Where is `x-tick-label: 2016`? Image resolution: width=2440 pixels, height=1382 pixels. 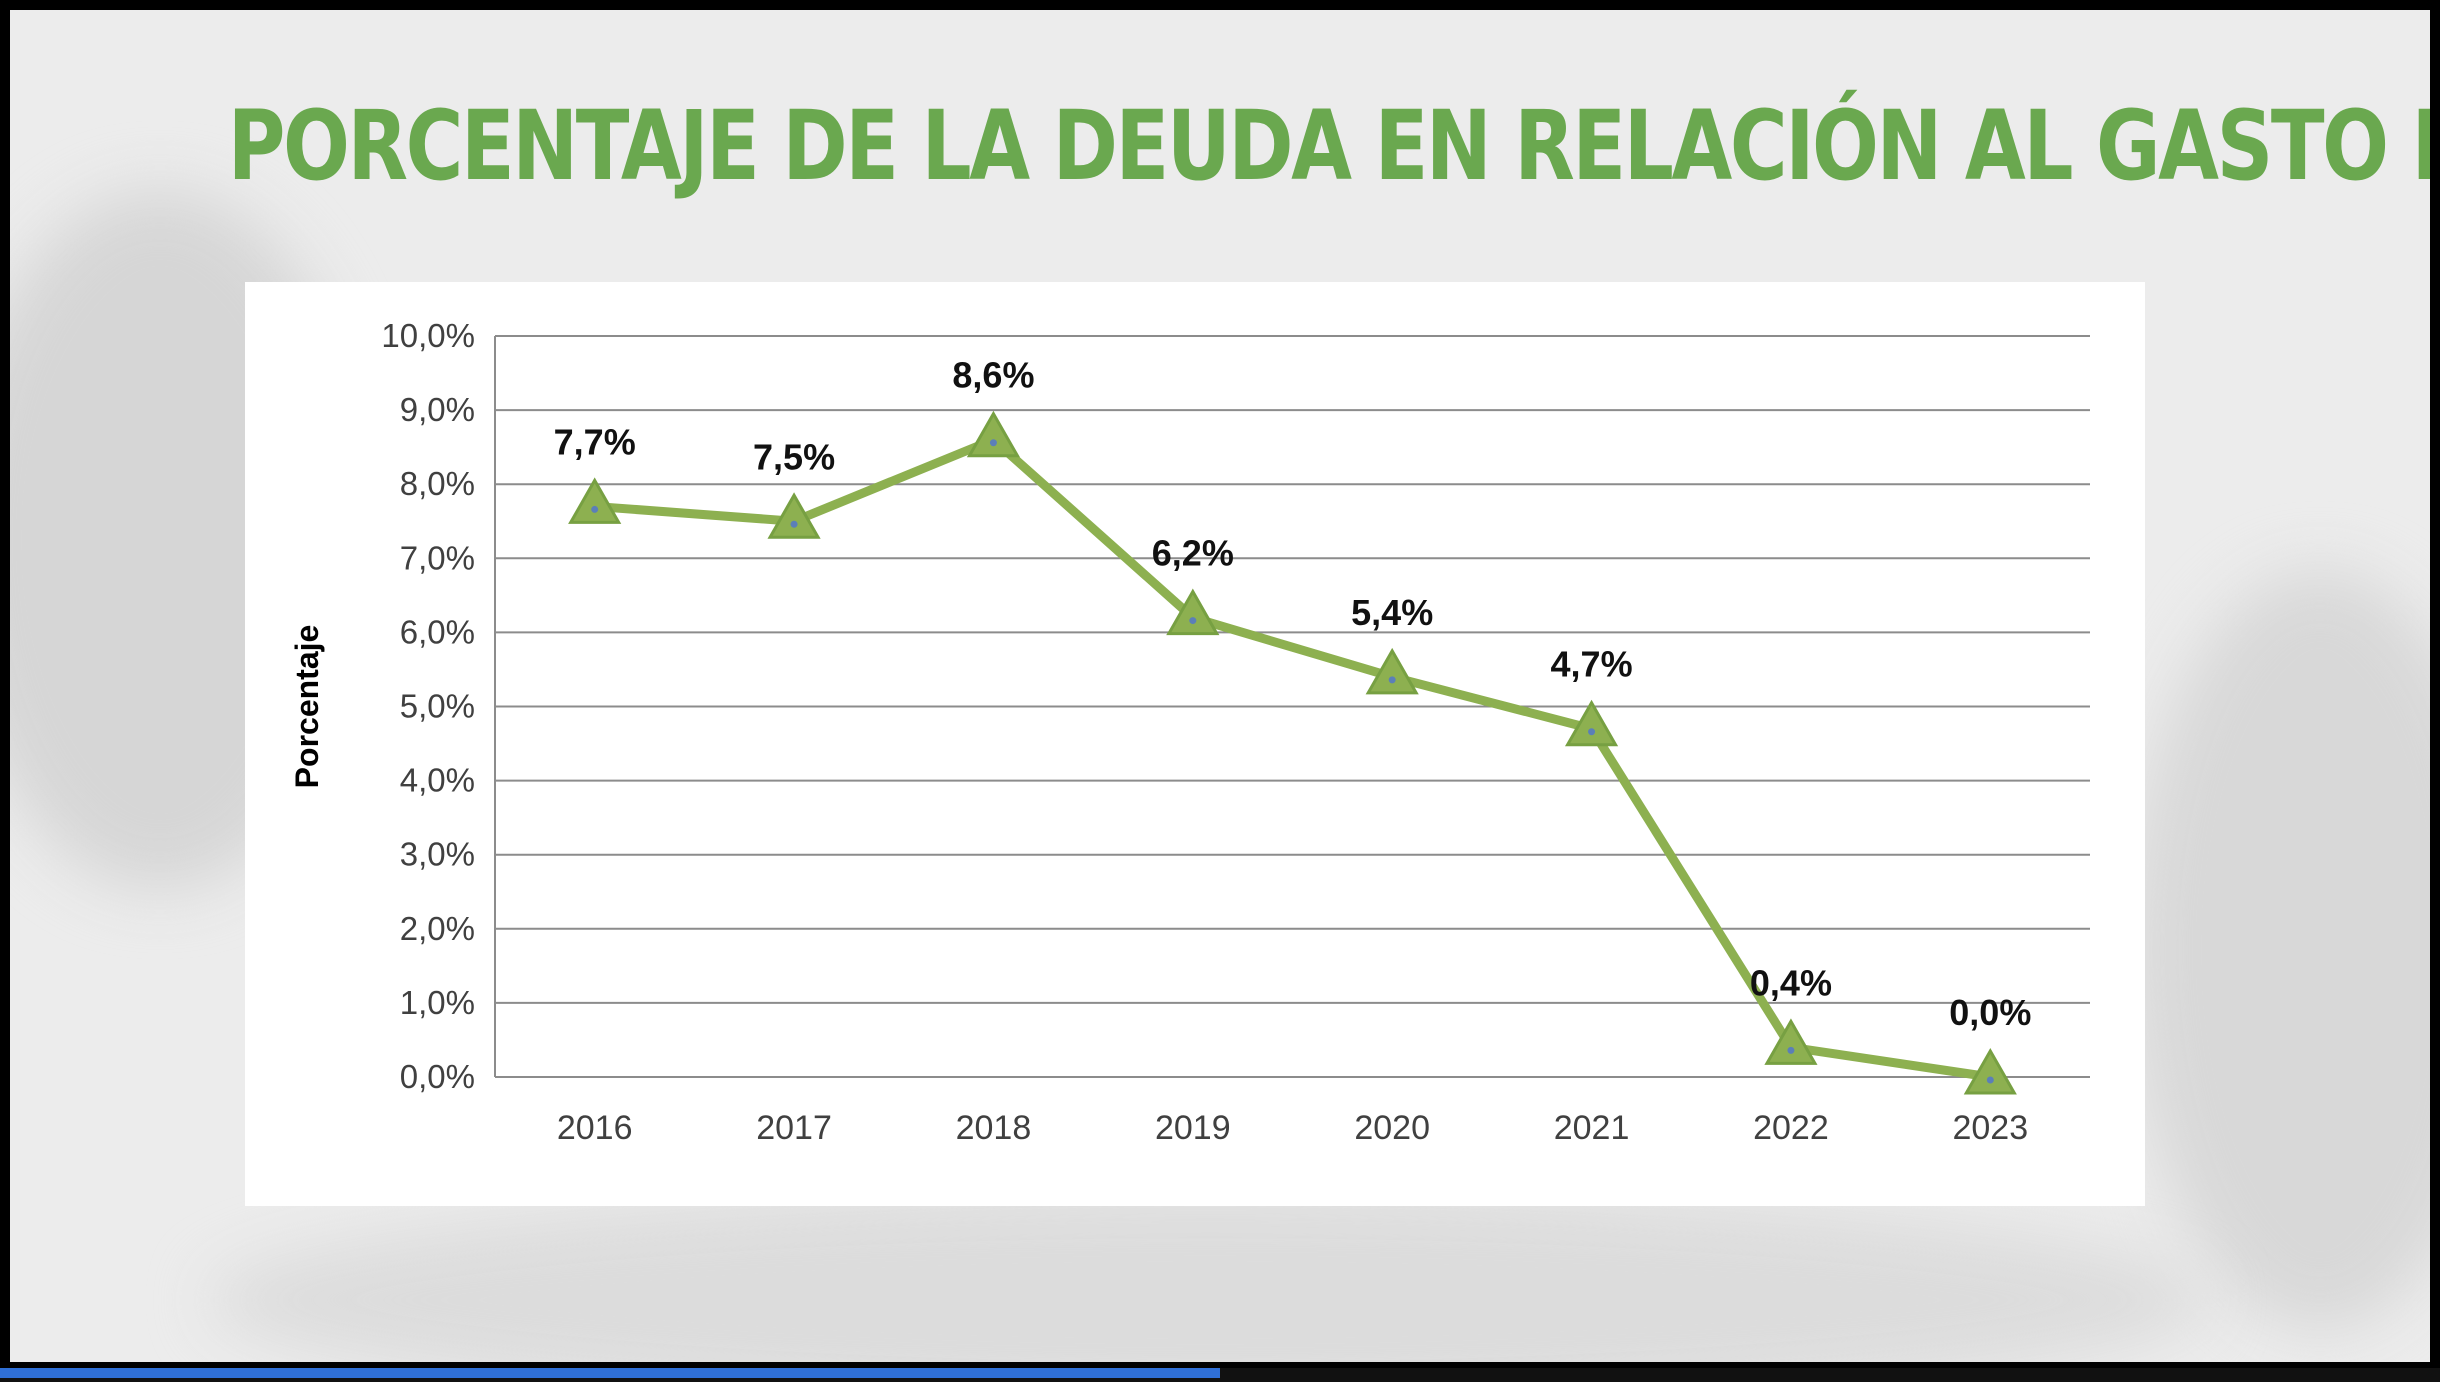 x-tick-label: 2016 is located at coordinates (595, 1128).